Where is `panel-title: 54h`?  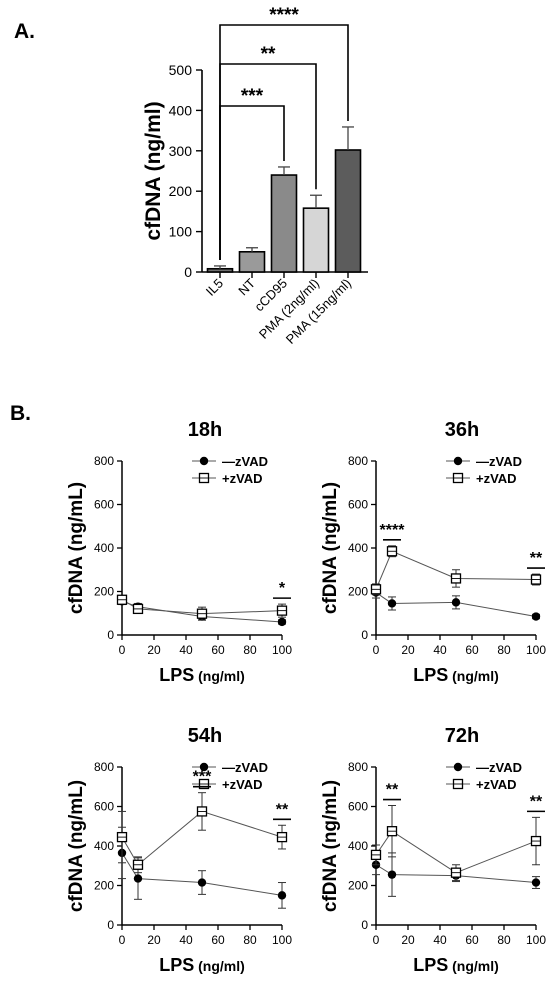
panel-title: 54h is located at coordinates (205, 736).